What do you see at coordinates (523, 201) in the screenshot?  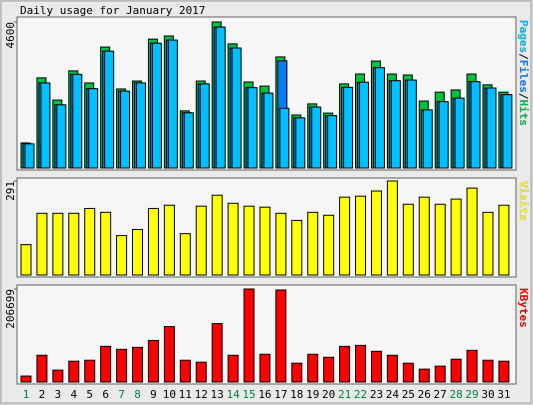 I see `legend: Visits` at bounding box center [523, 201].